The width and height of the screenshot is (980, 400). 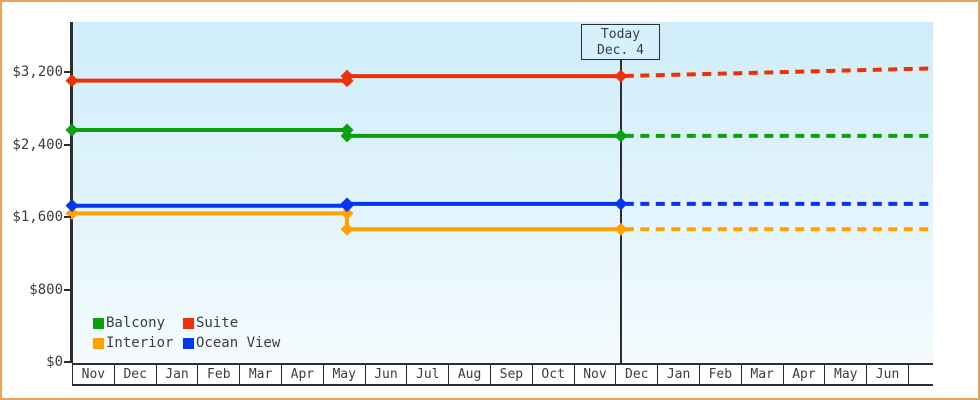 I want to click on today-annotation-box: Today Dec. 4, so click(x=620, y=42).